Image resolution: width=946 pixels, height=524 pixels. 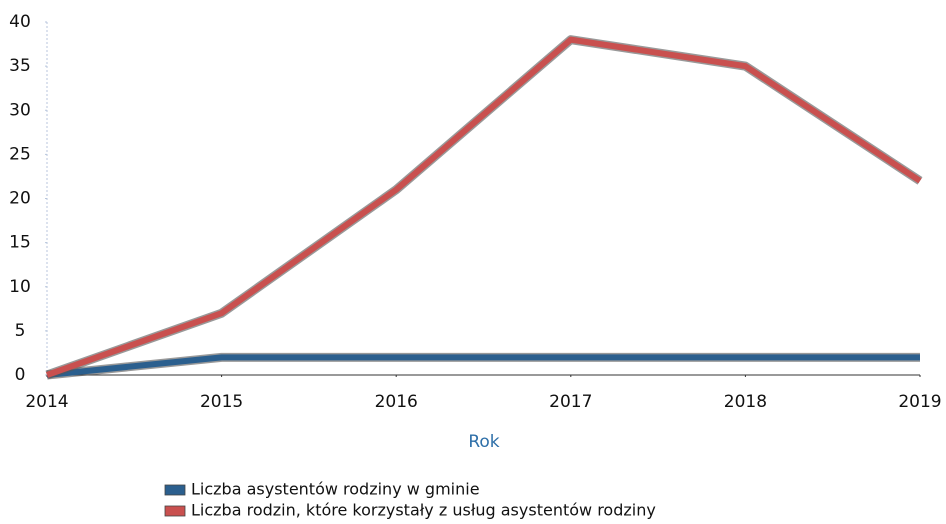 I want to click on x-tick-label: 2018, so click(x=745, y=402).